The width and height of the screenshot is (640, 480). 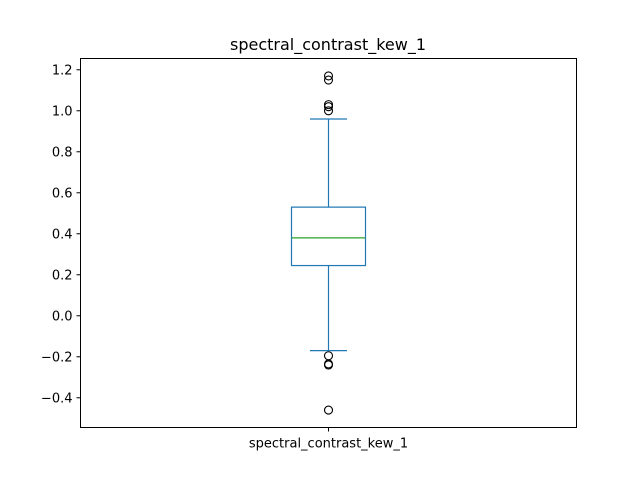 What do you see at coordinates (328, 444) in the screenshot?
I see `x-tick-label: spectral_contrast_kew_1` at bounding box center [328, 444].